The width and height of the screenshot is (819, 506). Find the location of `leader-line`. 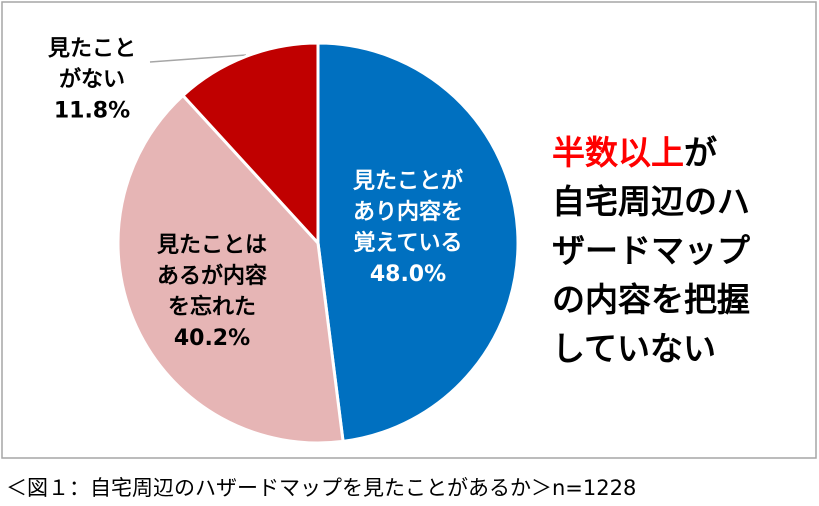

leader-line is located at coordinates (198, 58).